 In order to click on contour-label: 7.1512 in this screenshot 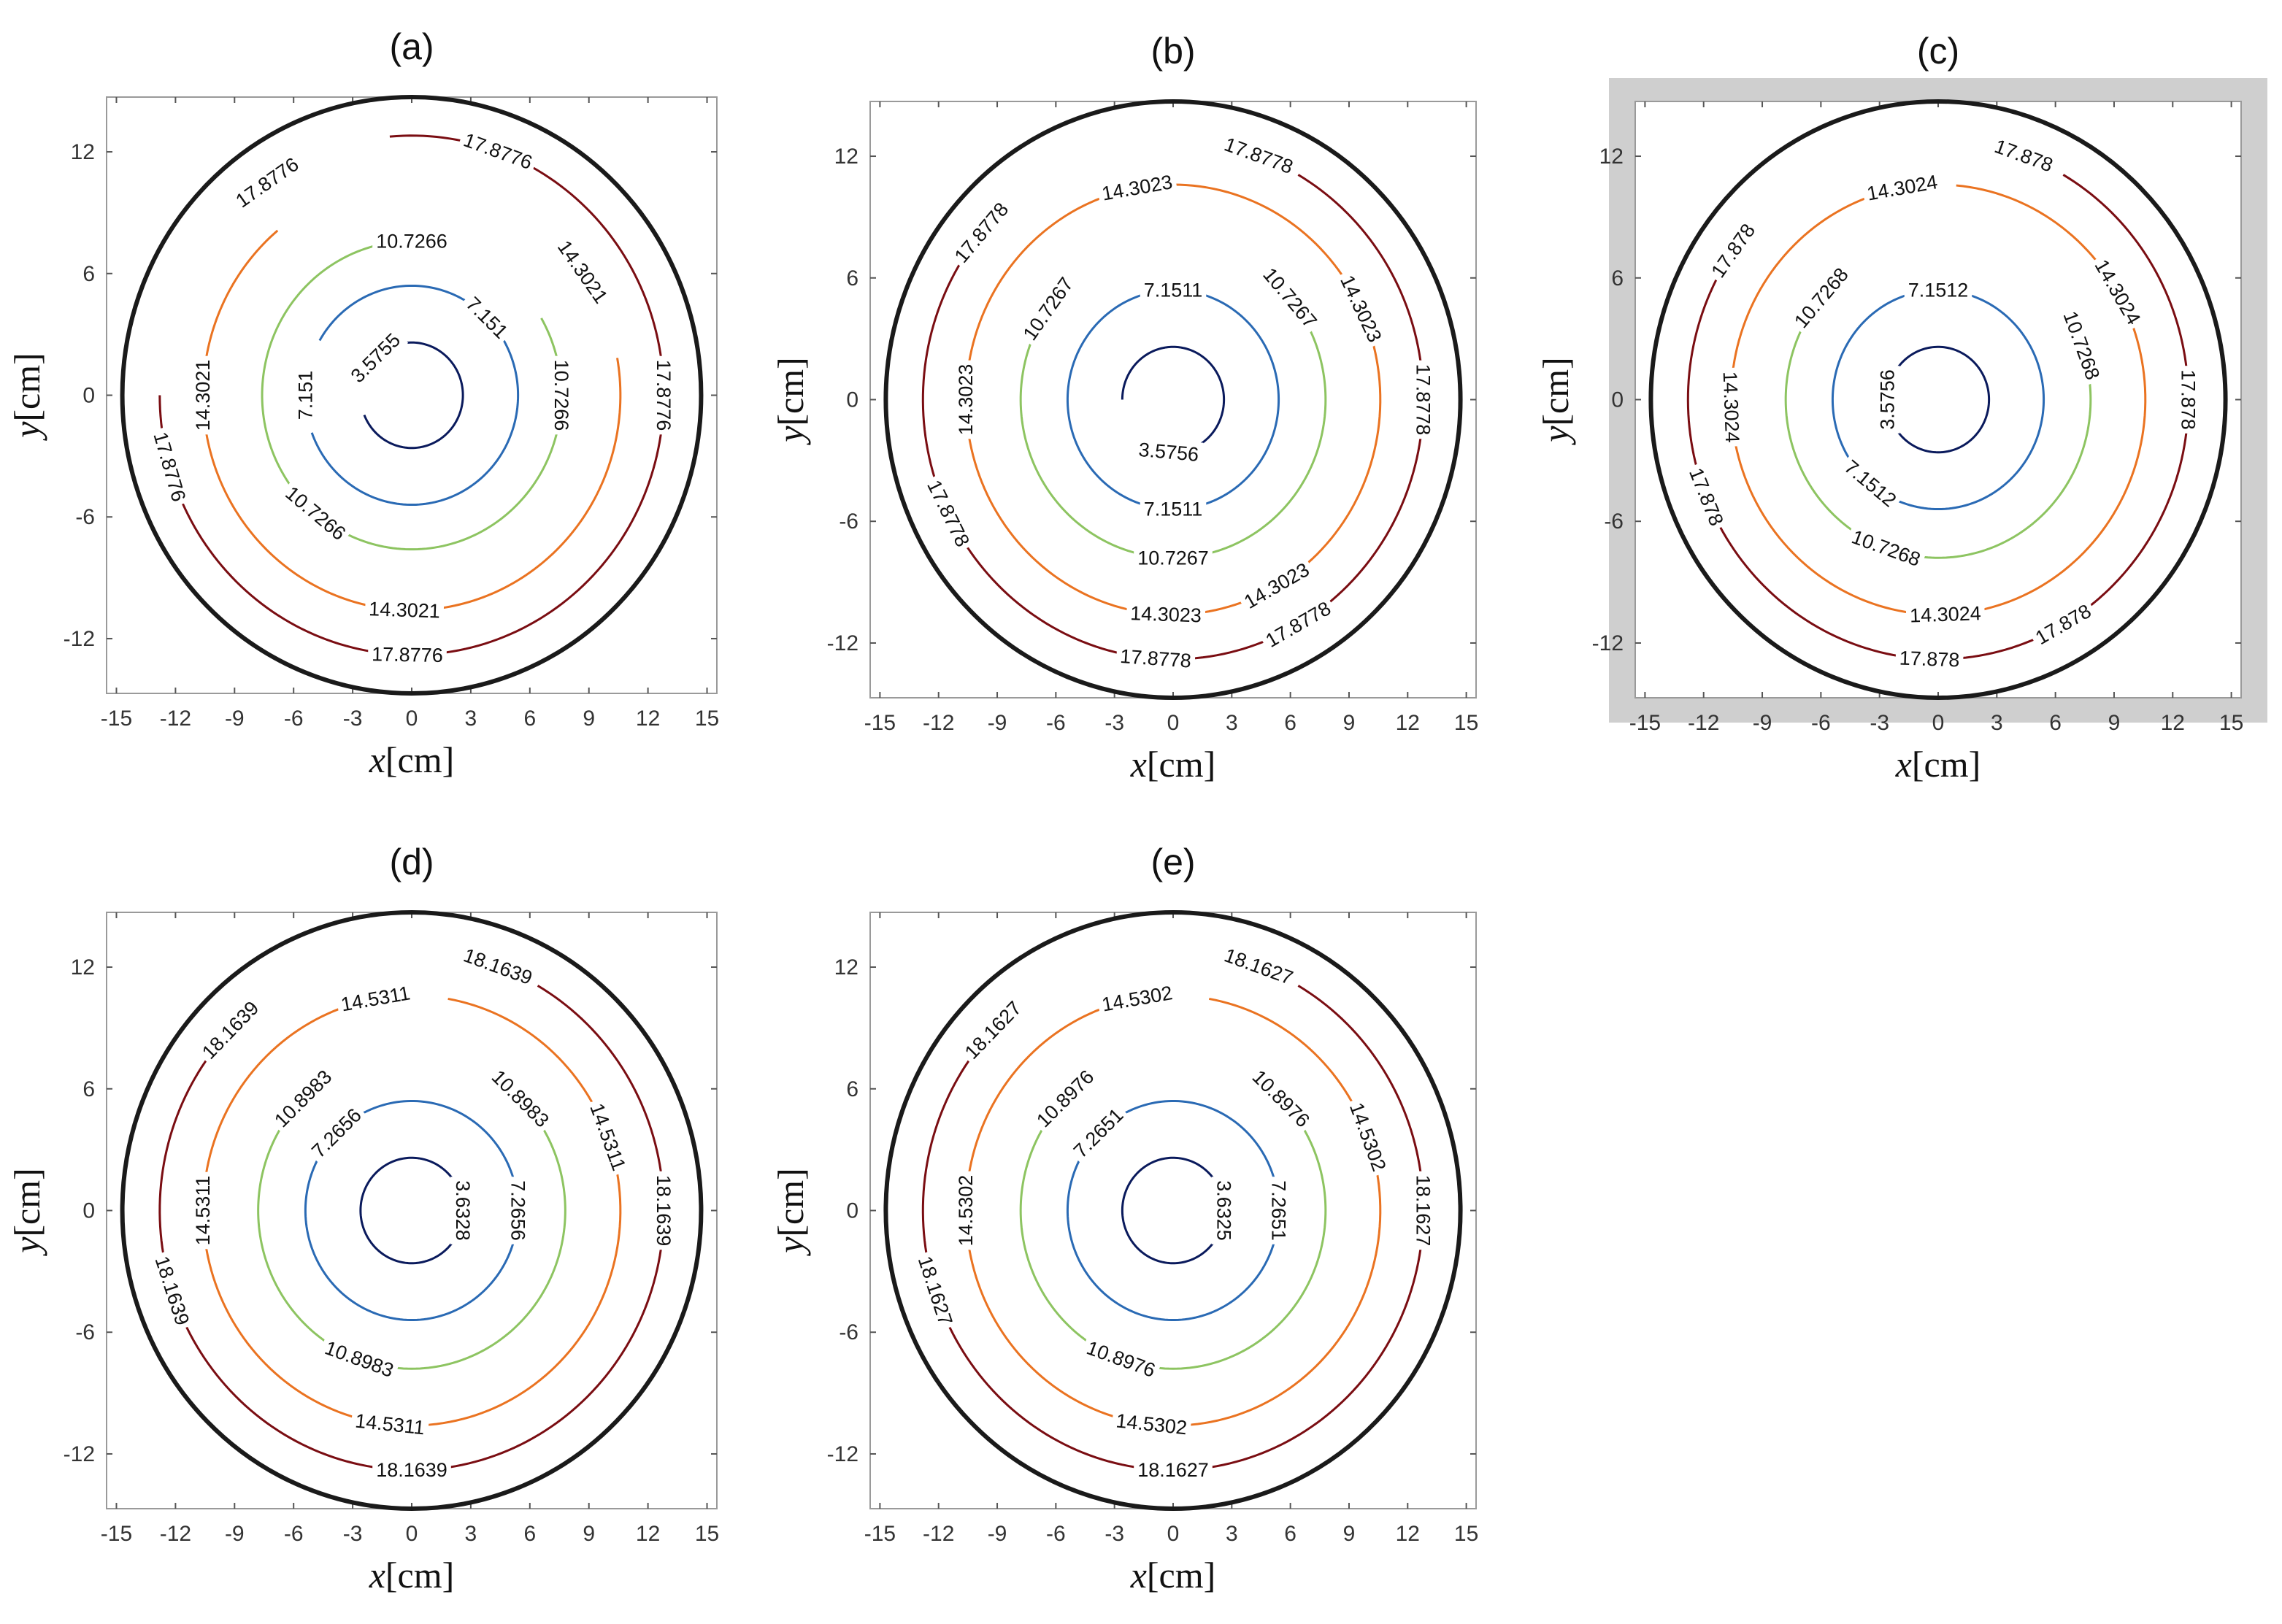, I will do `click(1938, 290)`.